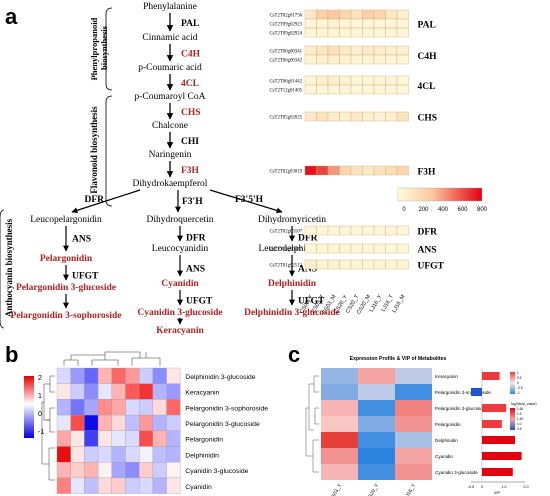 The image size is (550, 496). Describe the element at coordinates (444, 456) in the screenshot. I see `heatmap-c-row-label: Cyanidin` at that location.